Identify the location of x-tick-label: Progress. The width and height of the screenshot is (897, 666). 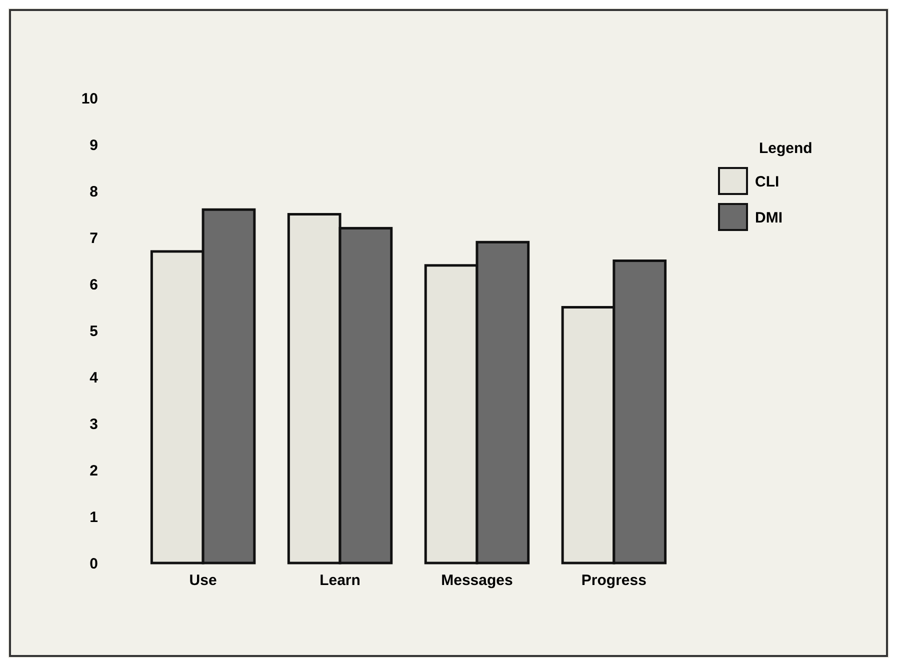
(613, 580).